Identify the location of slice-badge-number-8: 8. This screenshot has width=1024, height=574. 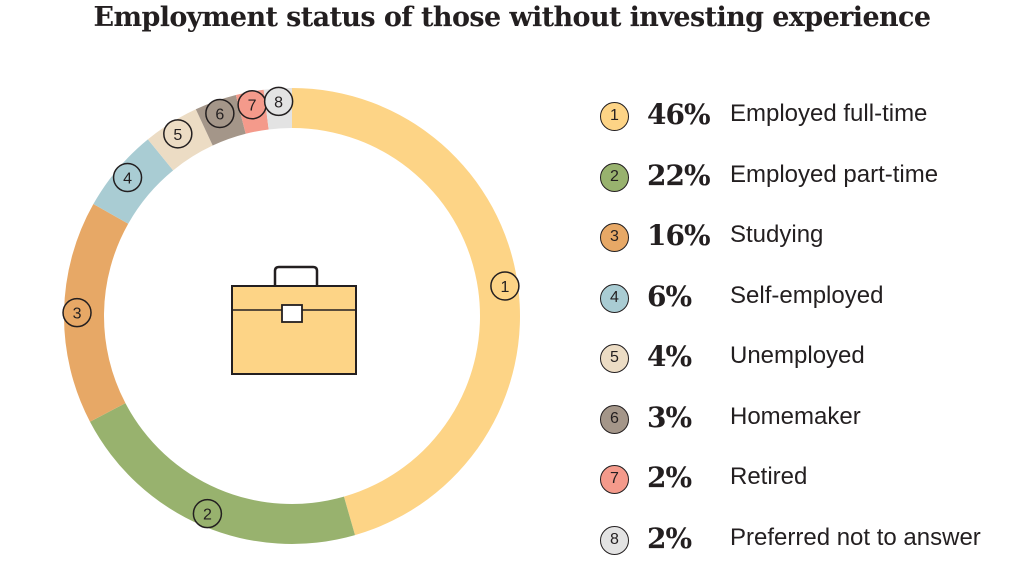
(278, 102).